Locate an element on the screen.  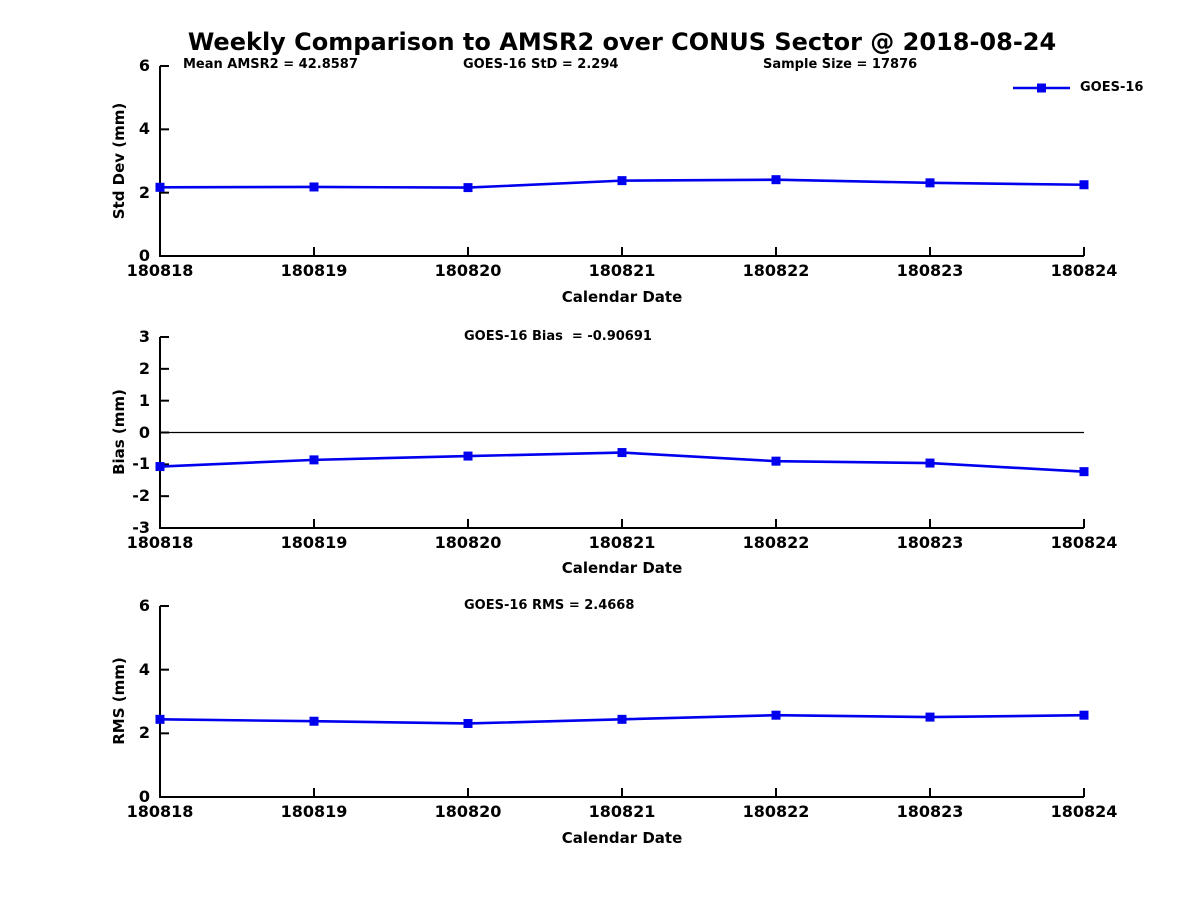
y-tick-label: 3 is located at coordinates (144, 336).